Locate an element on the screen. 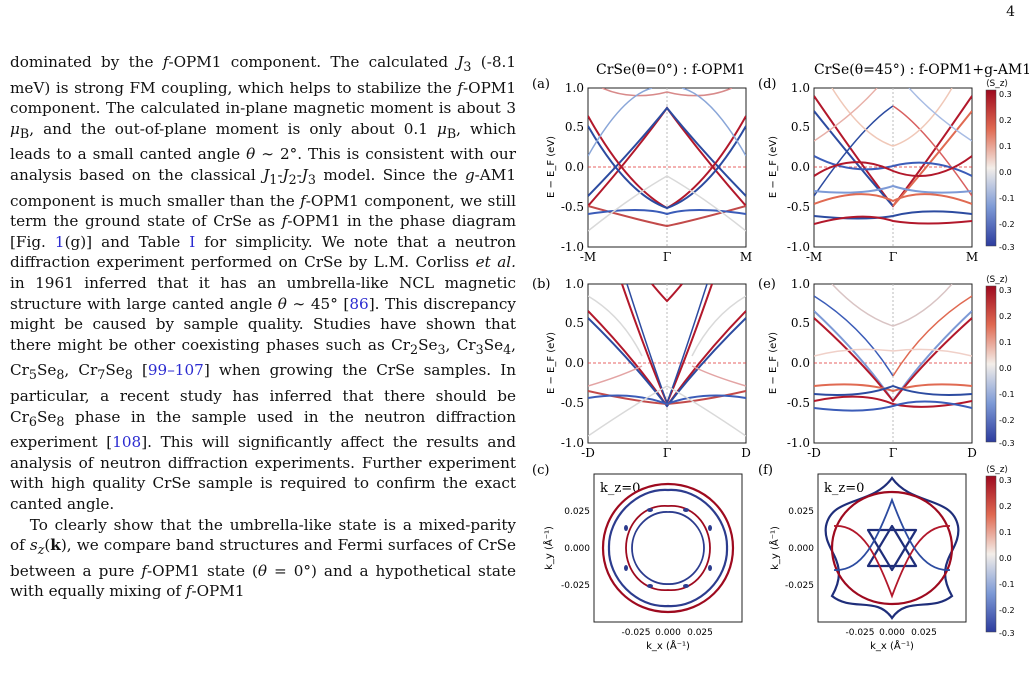  cb-mid-t0: 0.3 is located at coordinates (1005, 290).